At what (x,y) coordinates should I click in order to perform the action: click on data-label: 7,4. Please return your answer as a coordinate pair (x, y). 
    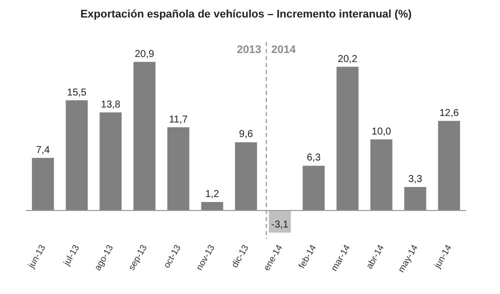
    Looking at the image, I should click on (43, 150).